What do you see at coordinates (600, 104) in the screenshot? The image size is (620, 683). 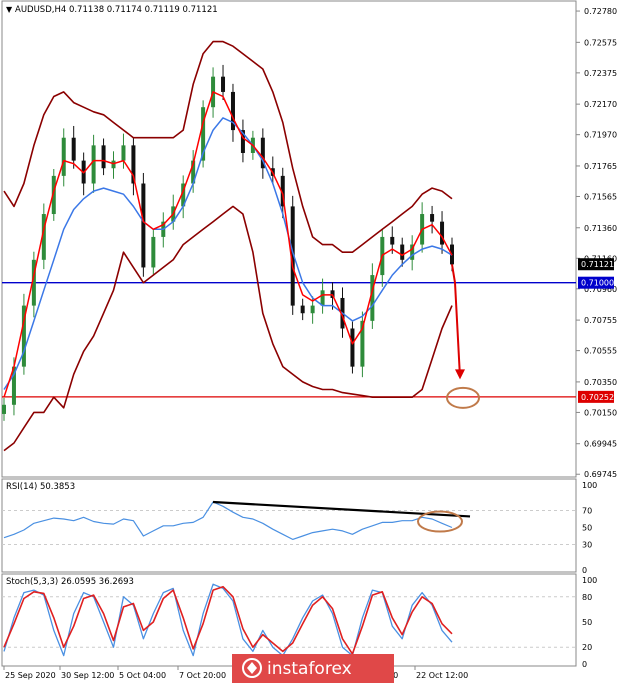 I see `price-tick-label: 0.72170` at bounding box center [600, 104].